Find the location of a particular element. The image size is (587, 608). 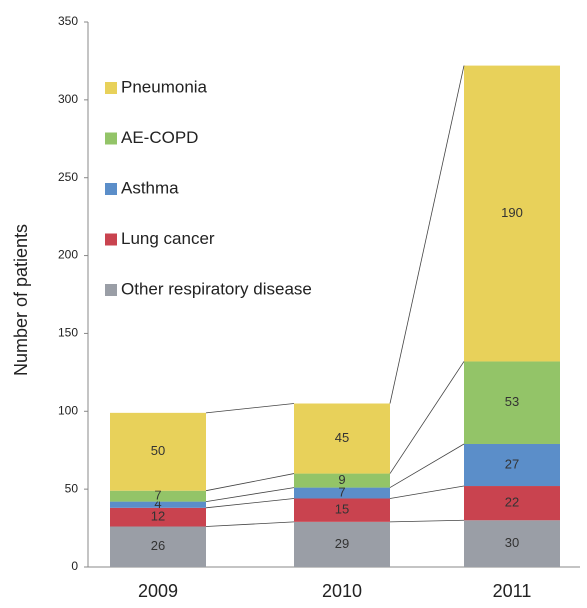

y-tick-label: 300 is located at coordinates (68, 99).